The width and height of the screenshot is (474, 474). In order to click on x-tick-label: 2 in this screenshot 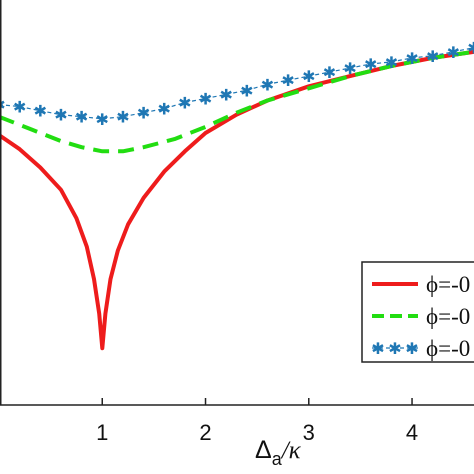, I will do `click(205, 432)`.